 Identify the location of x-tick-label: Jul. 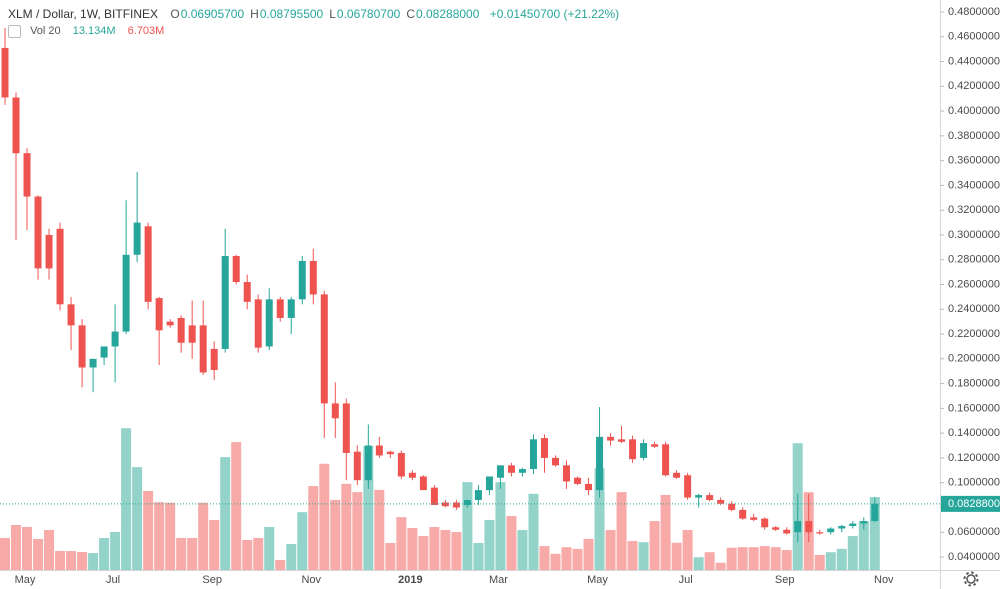
(686, 580).